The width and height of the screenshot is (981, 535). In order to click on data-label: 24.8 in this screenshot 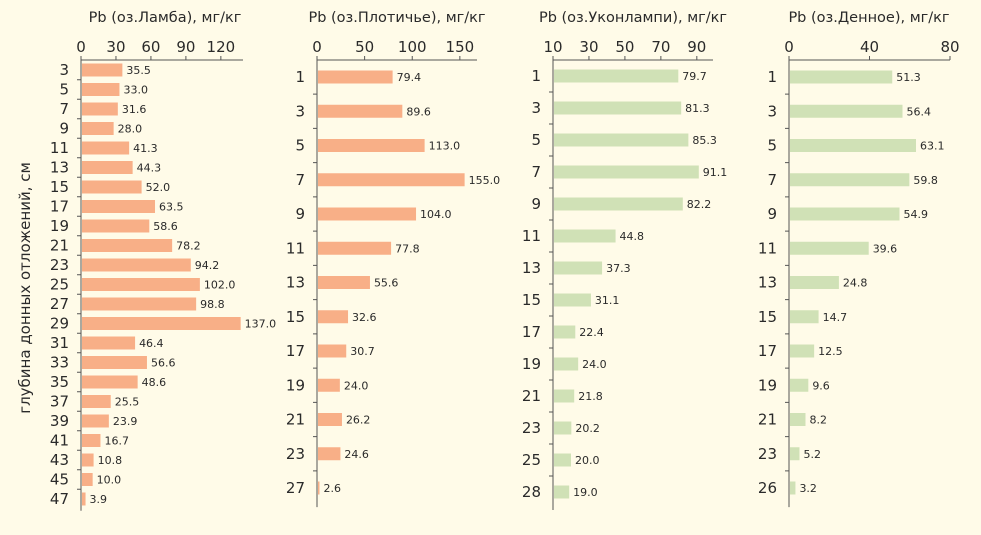, I will do `click(855, 283)`.